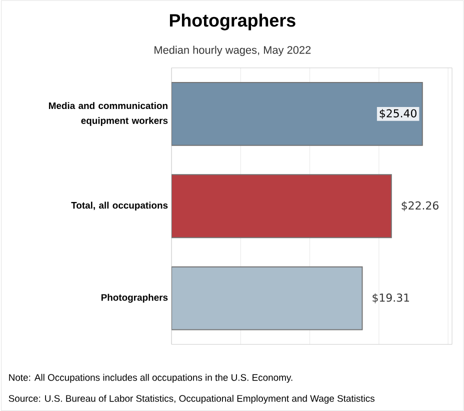 This screenshot has width=464, height=411. What do you see at coordinates (150, 378) in the screenshot?
I see `text: Note: All Occupations includes all occupations in the U.S. Economy.` at bounding box center [150, 378].